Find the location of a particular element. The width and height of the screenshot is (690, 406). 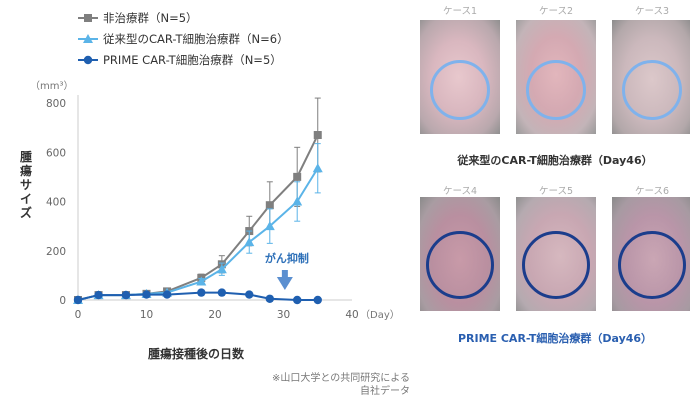

annotation-arrow-shaft is located at coordinates (284, 274).